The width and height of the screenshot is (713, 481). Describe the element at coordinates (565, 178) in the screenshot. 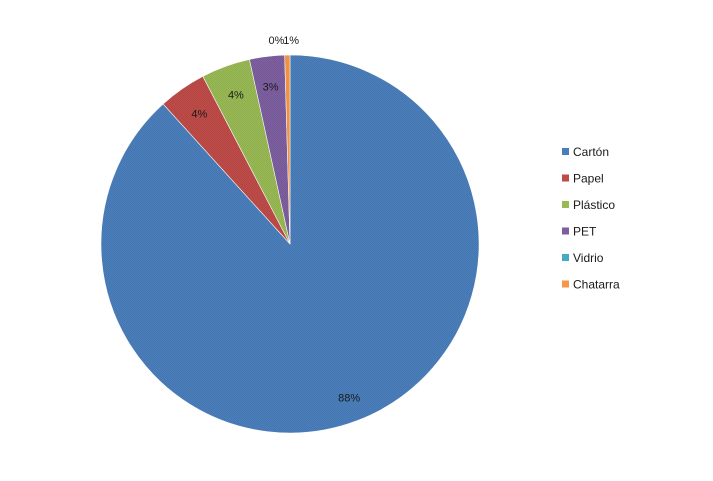

I see `legend-swatch-papel` at that location.